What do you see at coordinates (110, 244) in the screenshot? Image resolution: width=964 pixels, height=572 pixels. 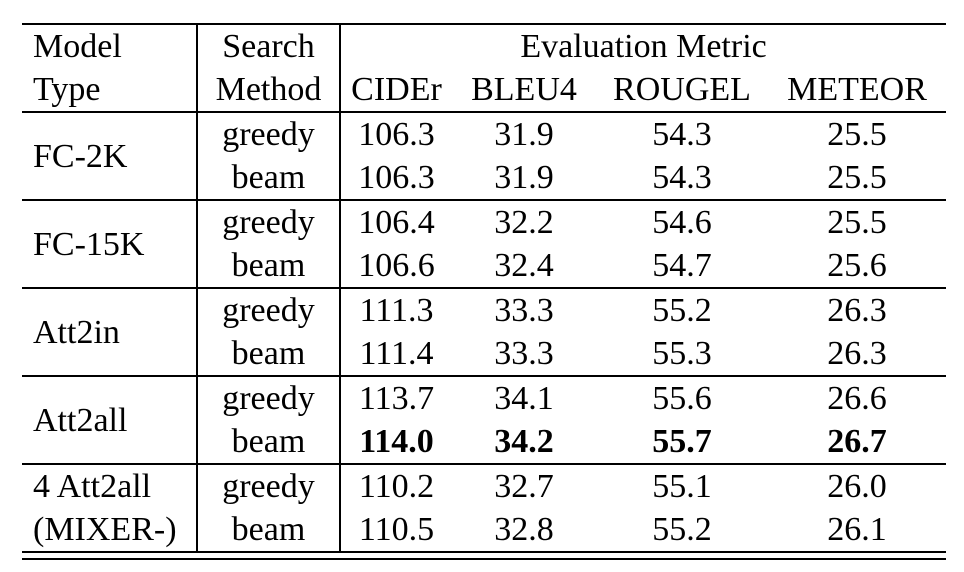 I see `model-name-cell: FC-15K` at bounding box center [110, 244].